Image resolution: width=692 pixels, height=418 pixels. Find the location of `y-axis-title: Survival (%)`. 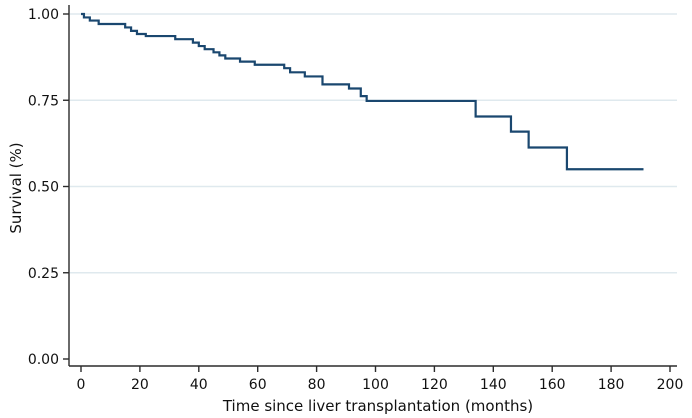

y-axis-title: Survival (%) is located at coordinates (16, 187).